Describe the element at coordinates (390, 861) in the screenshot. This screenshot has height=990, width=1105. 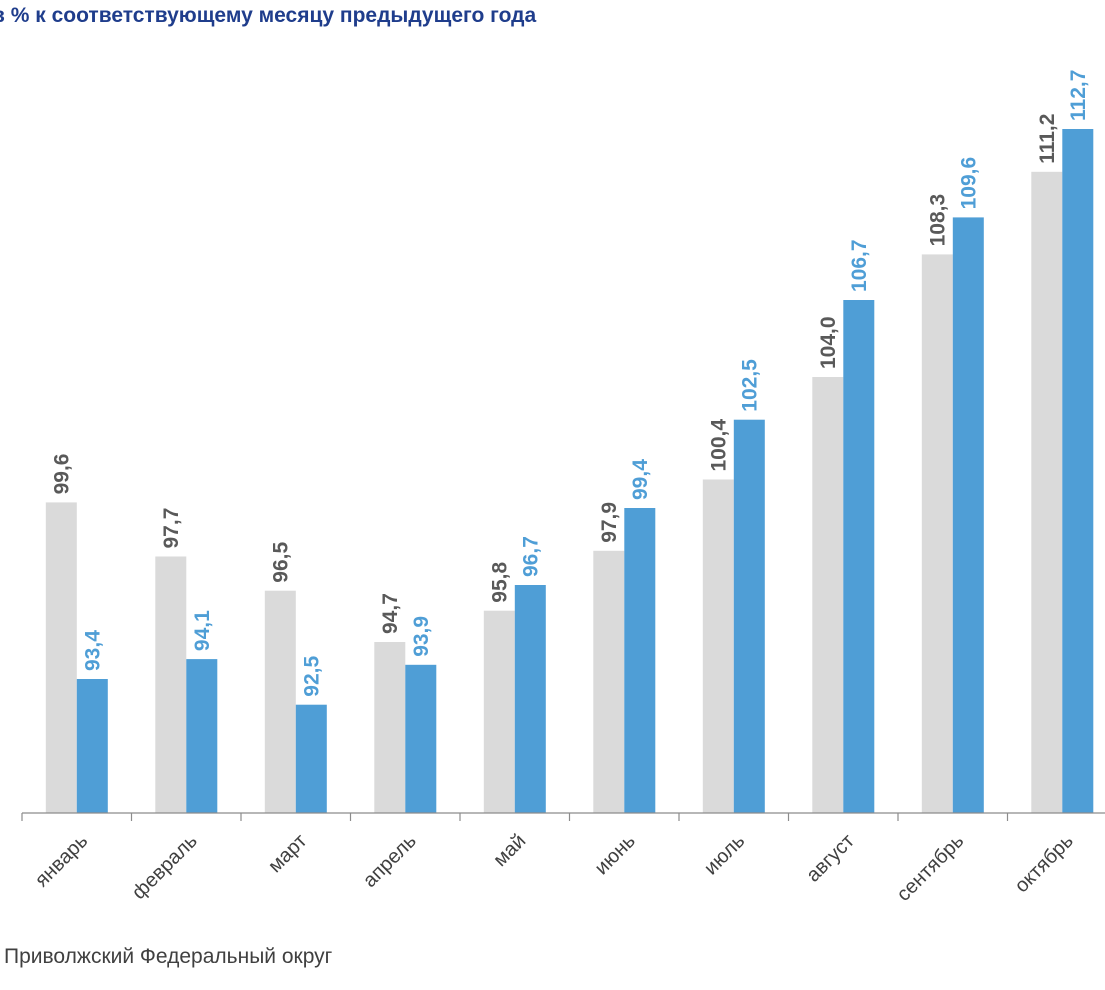
I see `x-tick-label-4: апрель` at that location.